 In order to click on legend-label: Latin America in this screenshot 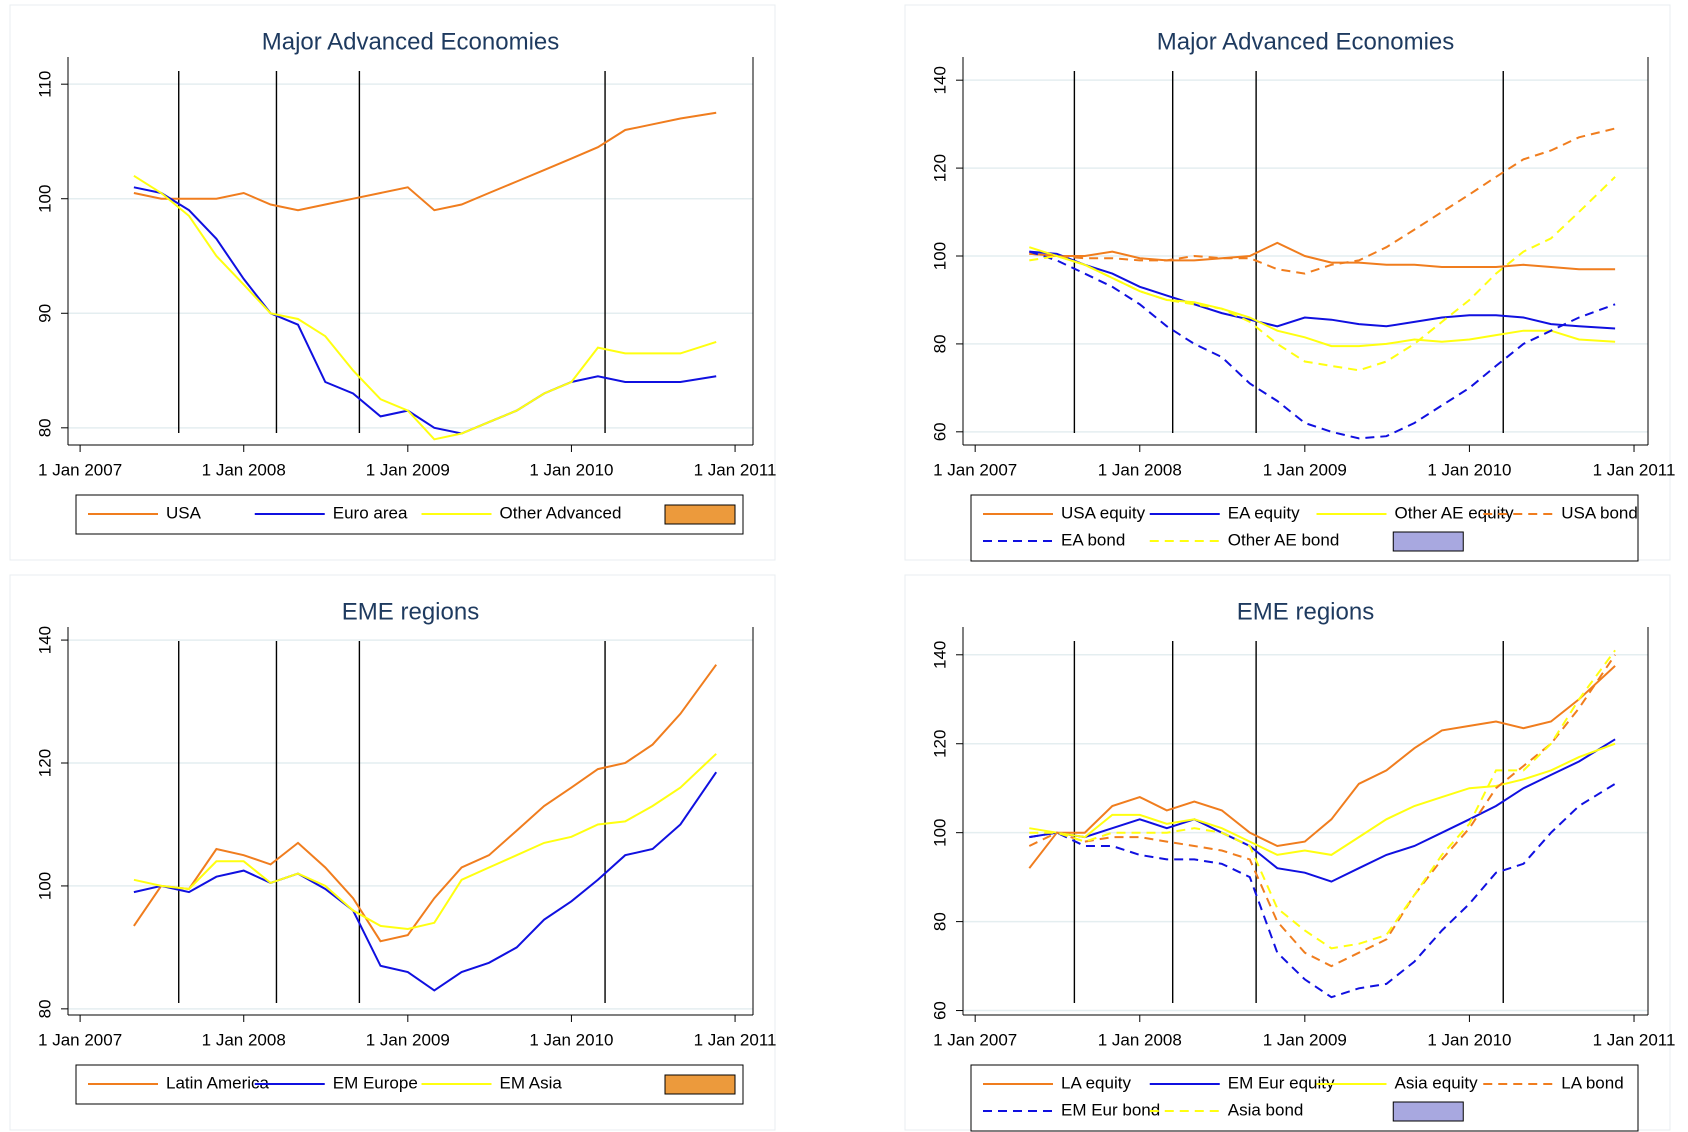, I will do `click(218, 1082)`.